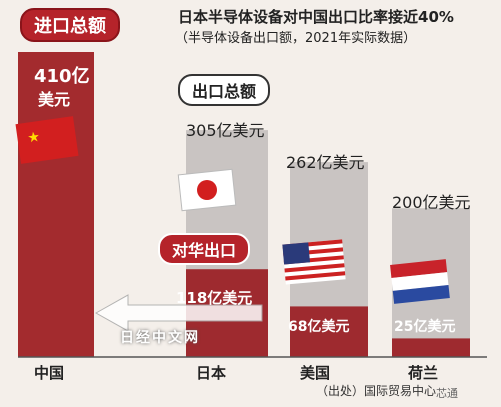  I want to click on bar-to-china-美国, so click(329, 331).